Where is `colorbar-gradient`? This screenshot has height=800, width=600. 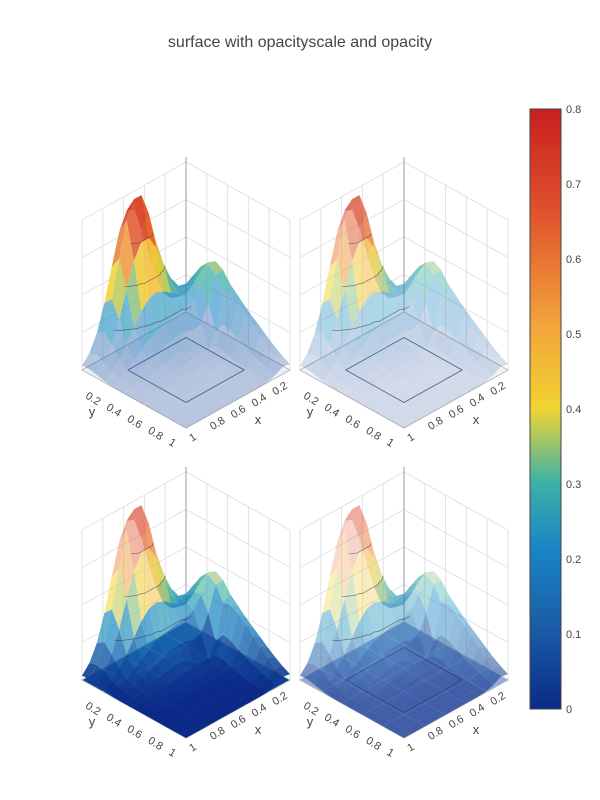
colorbar-gradient is located at coordinates (545, 409).